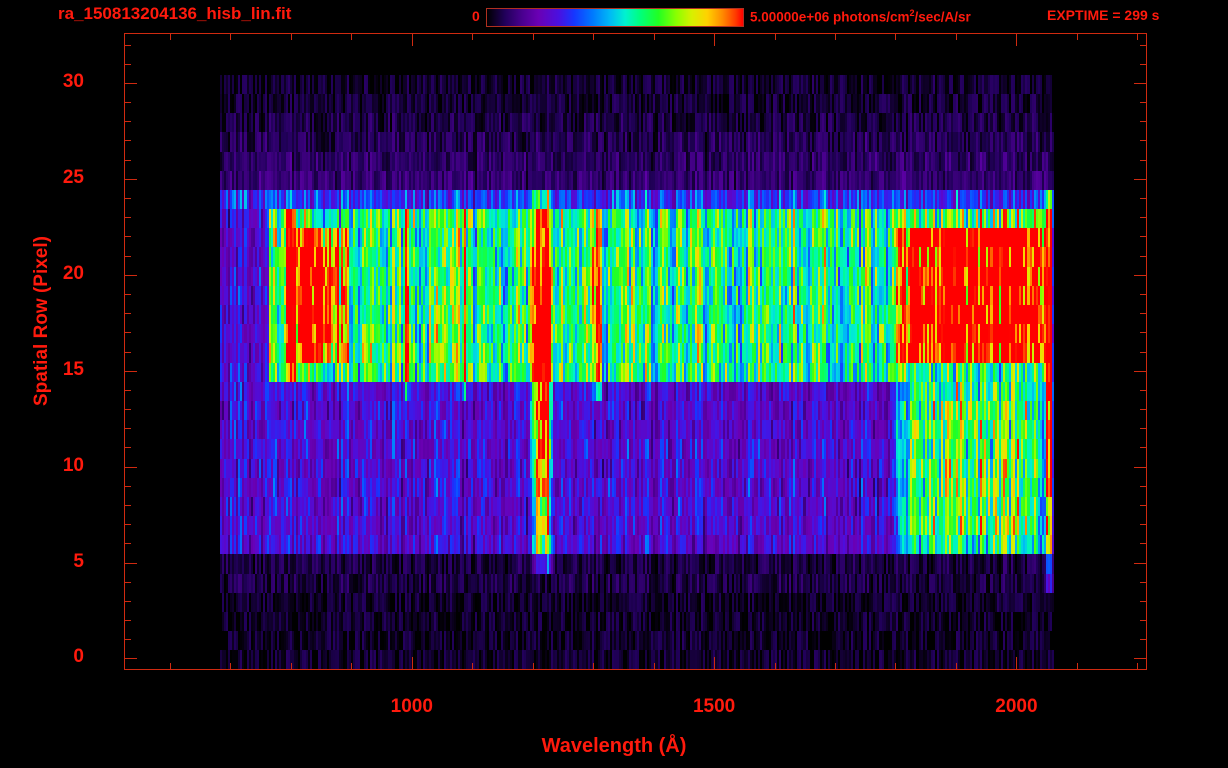 Image resolution: width=1228 pixels, height=768 pixels. Describe the element at coordinates (73, 81) in the screenshot. I see `y-tick-label: 30` at that location.